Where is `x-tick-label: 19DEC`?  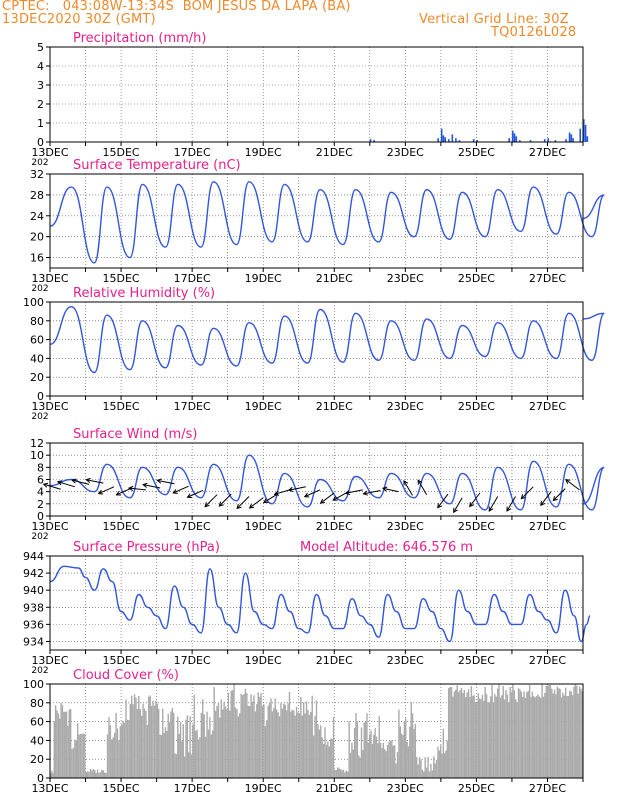
x-tick-label: 19DEC is located at coordinates (263, 788).